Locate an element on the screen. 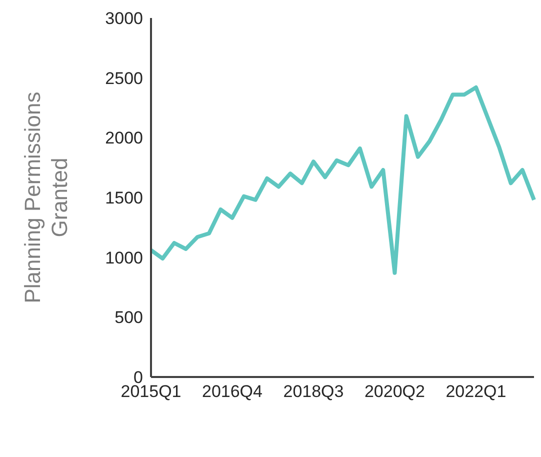 This screenshot has width=541, height=457. y-tick-label: 2500 is located at coordinates (124, 78).